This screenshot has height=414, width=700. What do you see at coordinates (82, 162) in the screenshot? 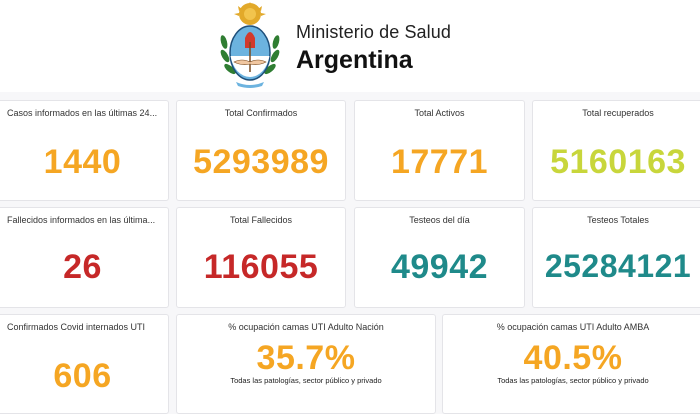
I see `card-value: 1440` at bounding box center [82, 162].